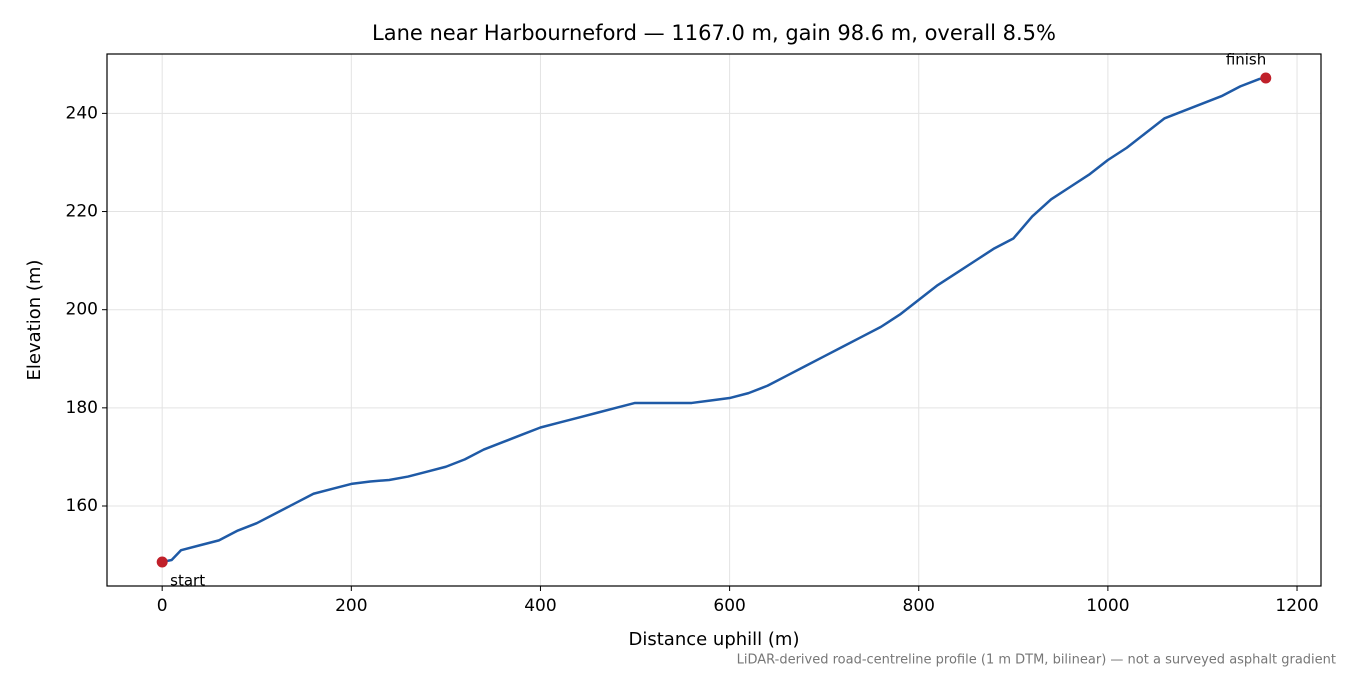 This screenshot has width=1350, height=675. I want to click on x-tick-label: 600, so click(729, 606).